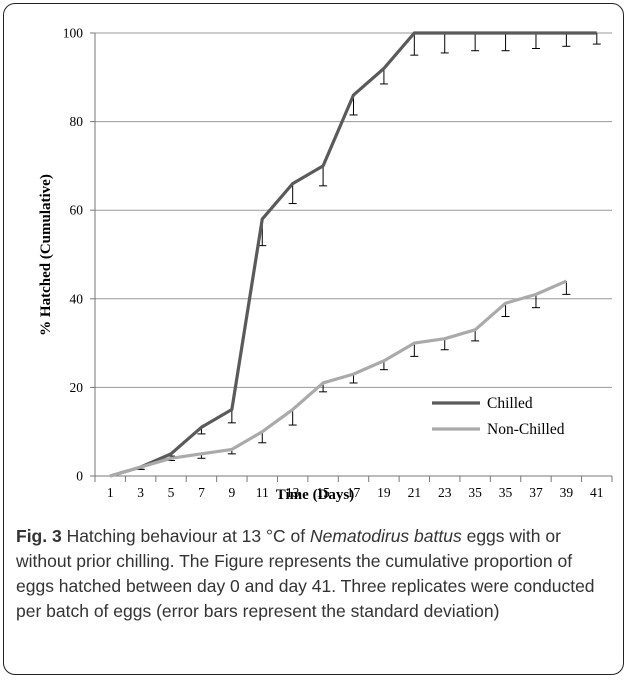 Image resolution: width=629 pixels, height=680 pixels. Describe the element at coordinates (77, 298) in the screenshot. I see `y-tick-label: 40` at that location.